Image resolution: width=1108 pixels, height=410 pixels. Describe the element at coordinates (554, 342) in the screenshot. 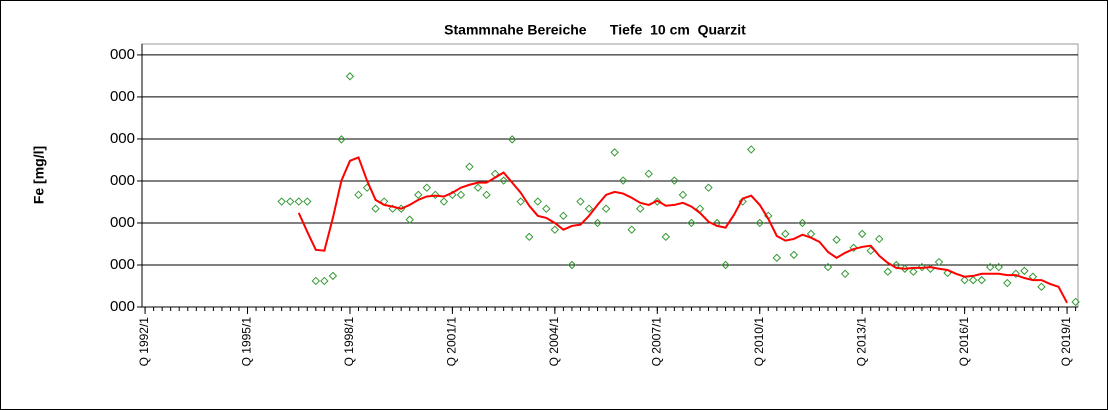

I see `x-tick-label: Q 2004/1` at that location.